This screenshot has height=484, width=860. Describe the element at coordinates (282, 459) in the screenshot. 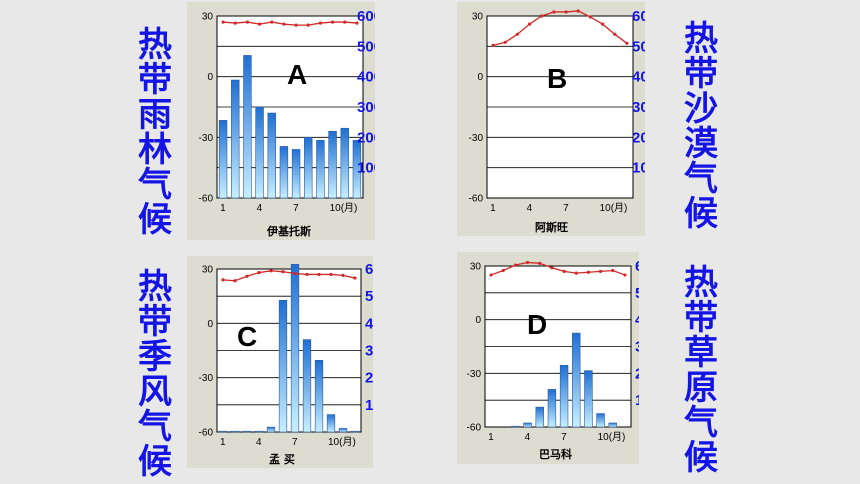

I see `station-name: 孟 买` at that location.